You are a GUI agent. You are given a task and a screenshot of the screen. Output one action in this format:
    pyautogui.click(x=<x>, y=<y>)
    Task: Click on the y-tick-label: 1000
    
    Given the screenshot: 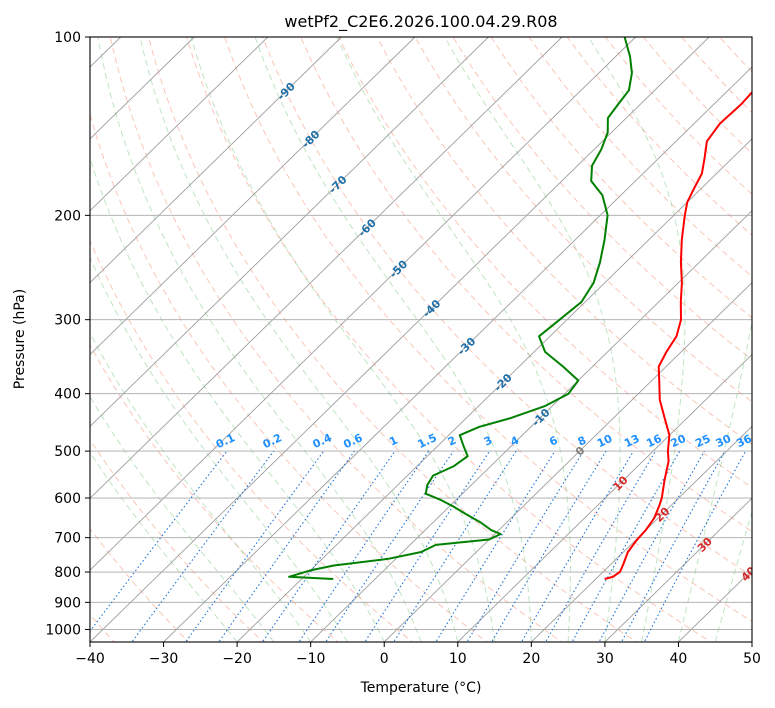 What is the action you would take?
    pyautogui.click(x=63, y=630)
    